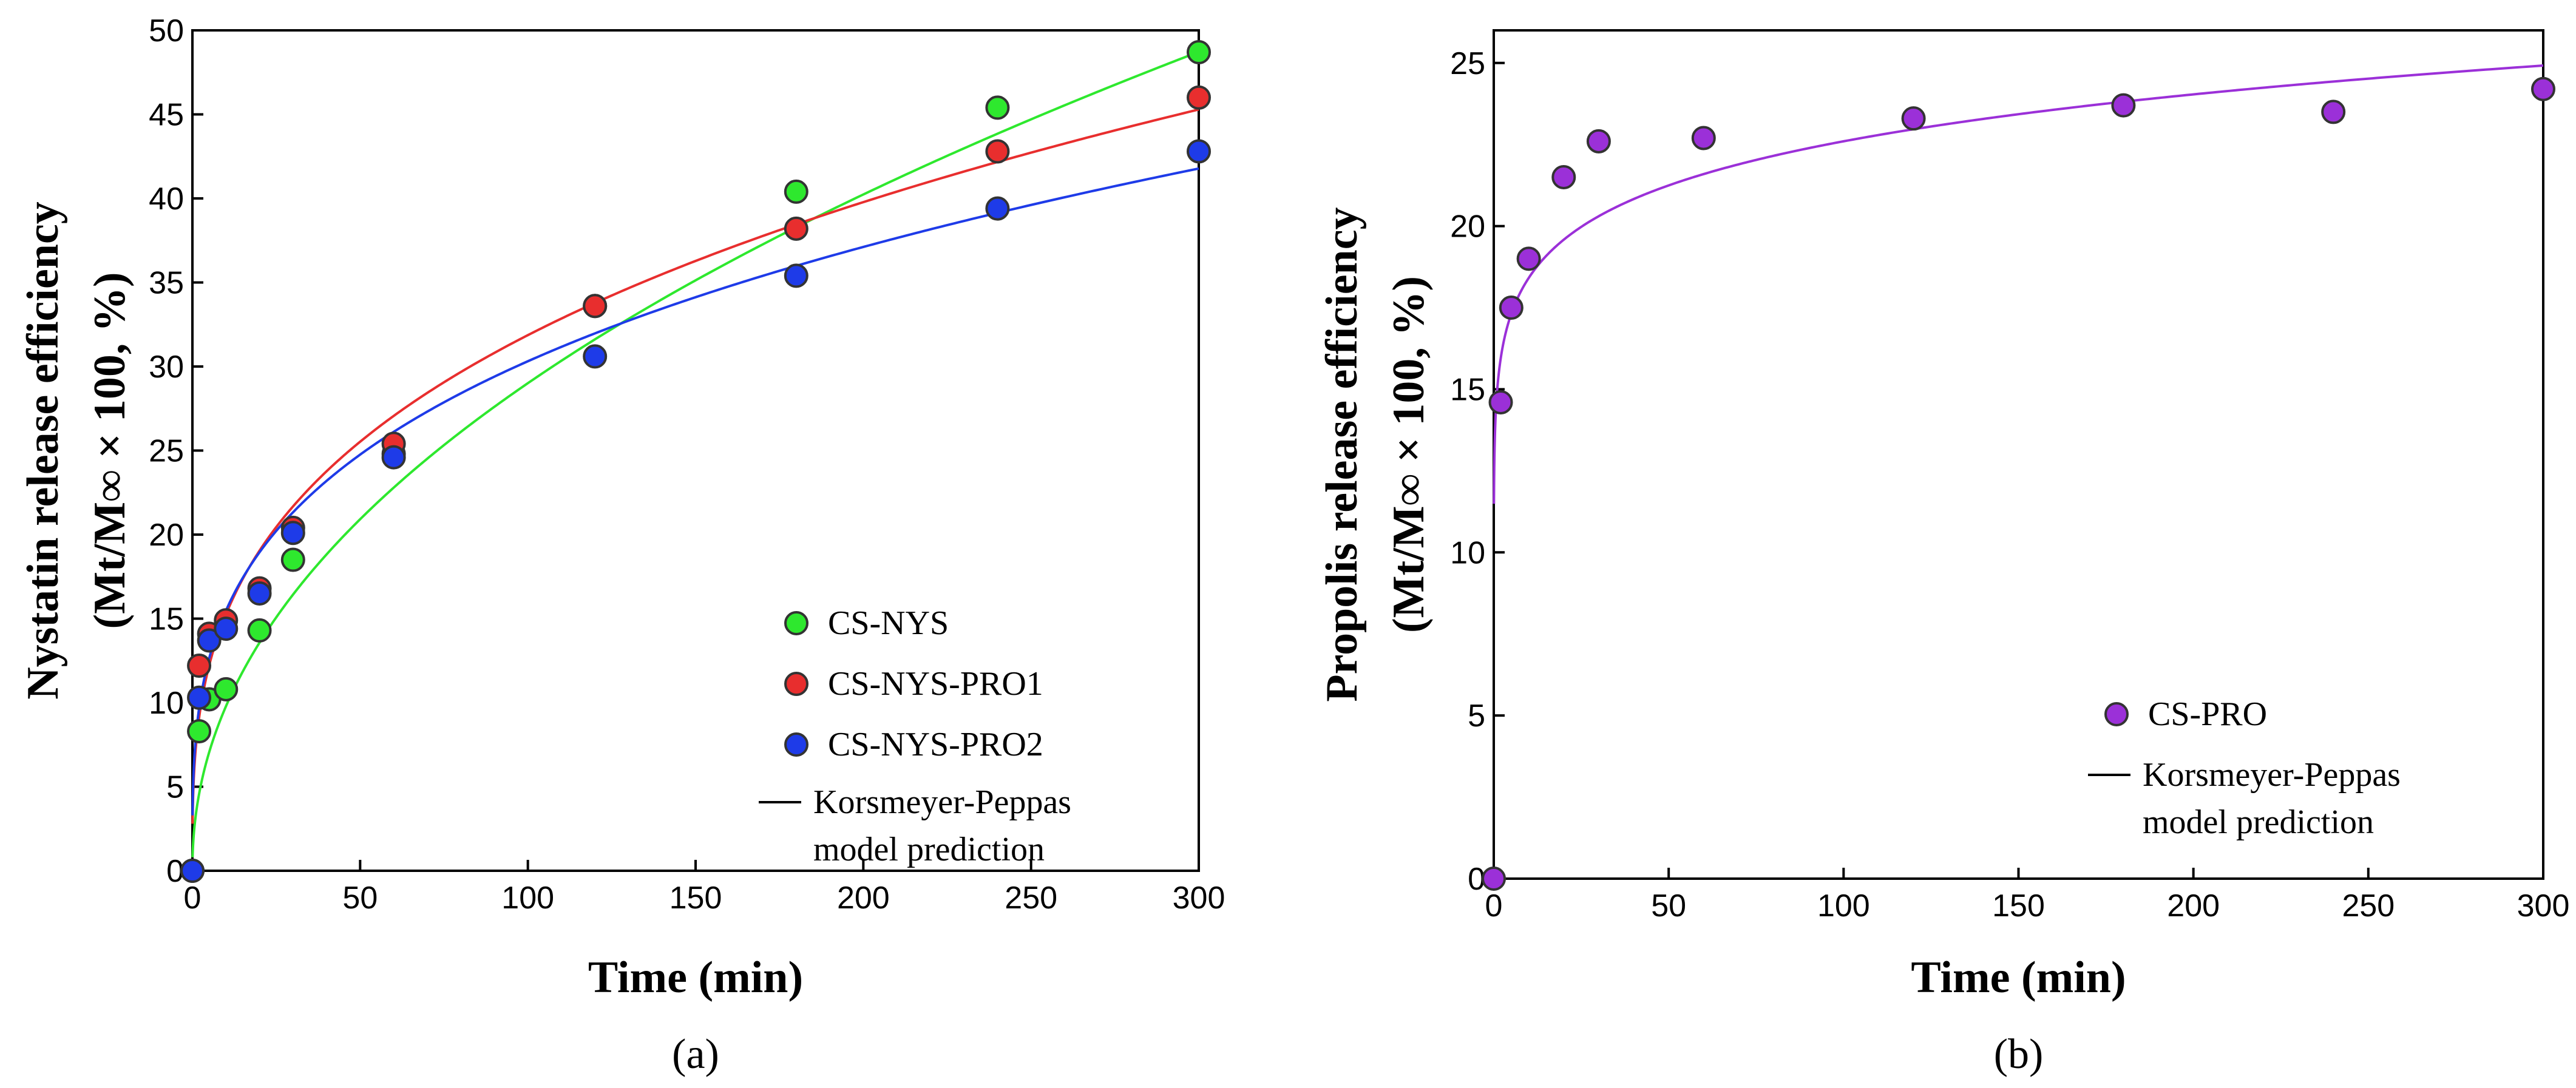 Image resolution: width=2576 pixels, height=1088 pixels. Describe the element at coordinates (695, 1055) in the screenshot. I see `panel-label: (a)` at that location.